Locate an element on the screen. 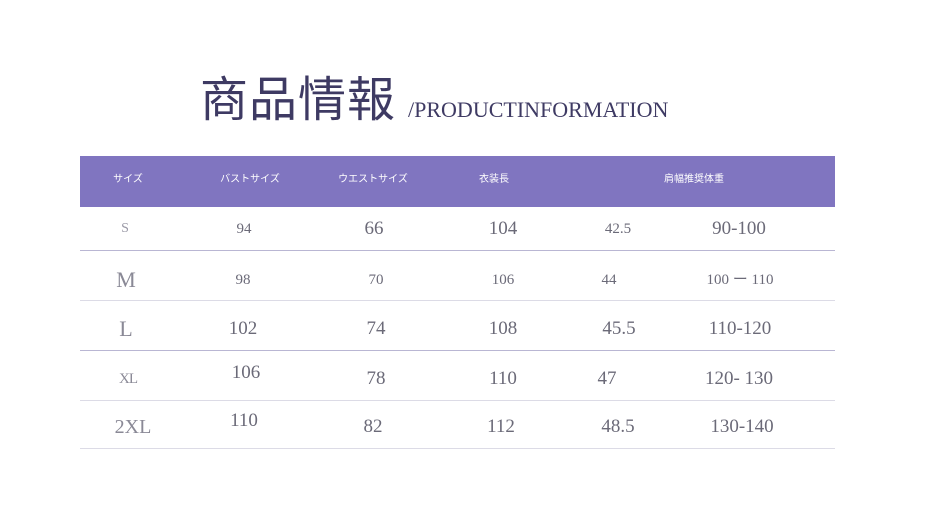 The image size is (949, 513). cell-length: 112 is located at coordinates (501, 426).